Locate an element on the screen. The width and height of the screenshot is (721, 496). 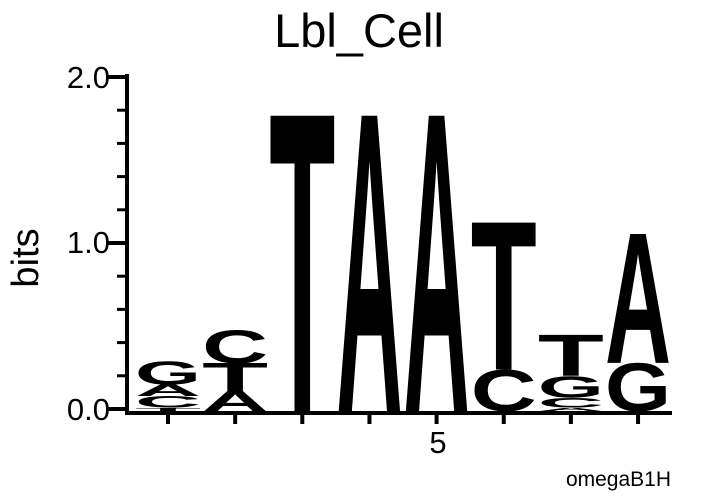
logo-letter-A-pos-2: A is located at coordinates (235, 401).